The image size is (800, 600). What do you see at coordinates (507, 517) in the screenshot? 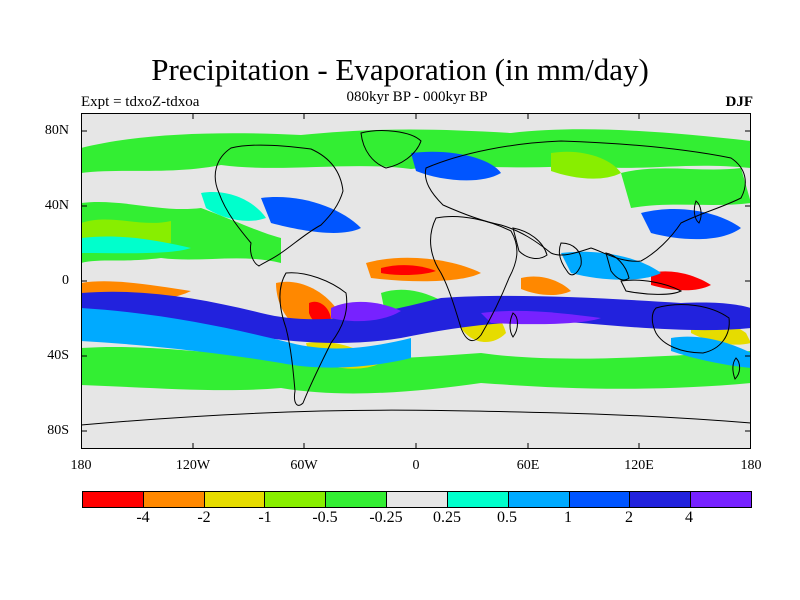
I see `colorbar-label: 0.5` at bounding box center [507, 517].